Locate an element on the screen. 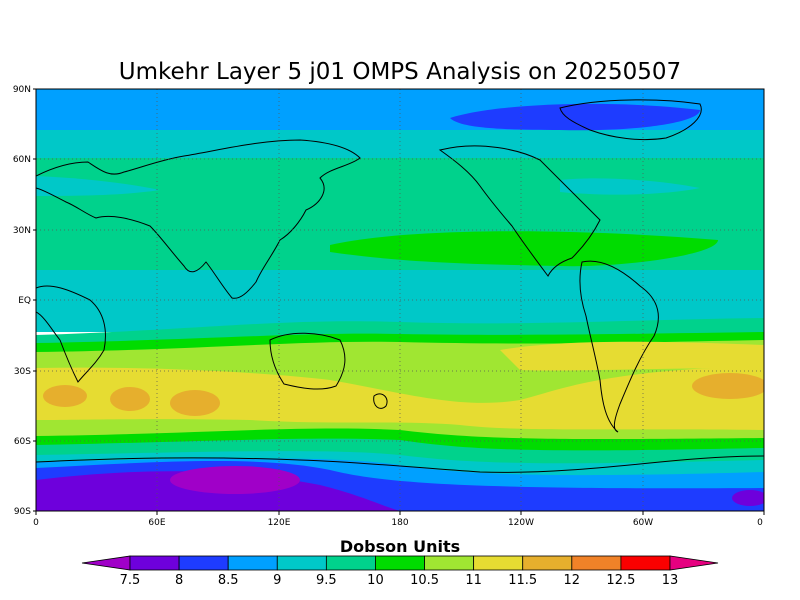  arctic-low is located at coordinates (575, 117).